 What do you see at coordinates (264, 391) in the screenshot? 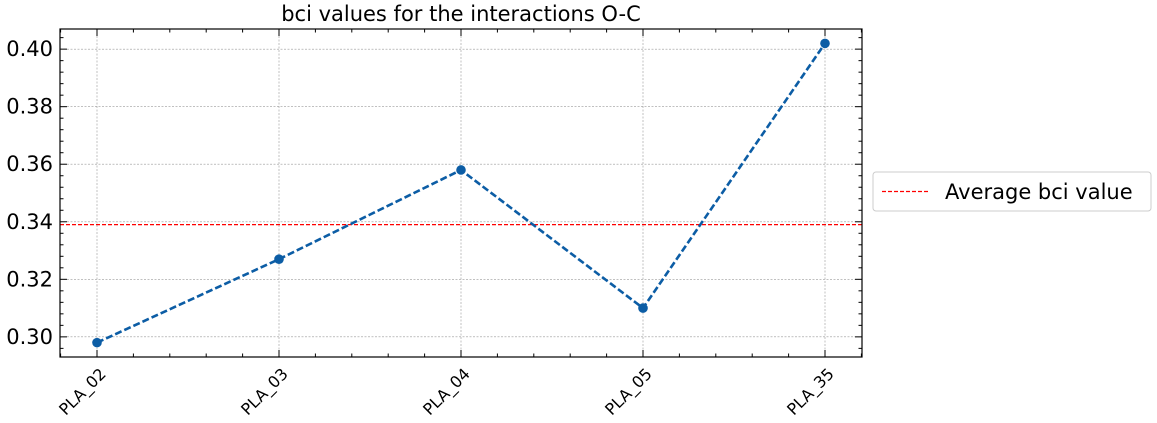
I see `x-tick-label: PLA_03` at bounding box center [264, 391].